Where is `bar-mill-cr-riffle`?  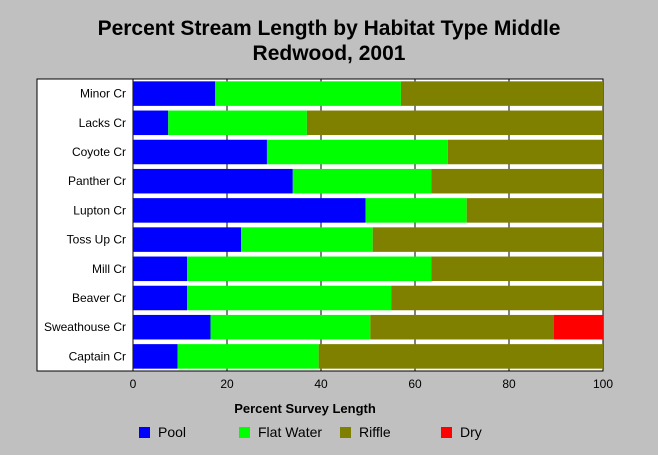 bar-mill-cr-riffle is located at coordinates (517, 269).